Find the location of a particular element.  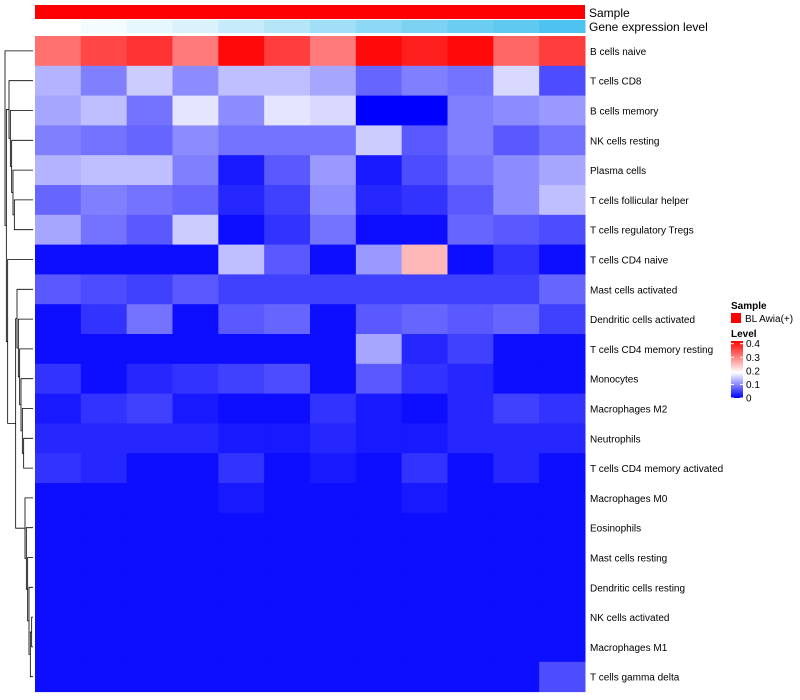

legend-tick-label: 0.3 is located at coordinates (753, 358).